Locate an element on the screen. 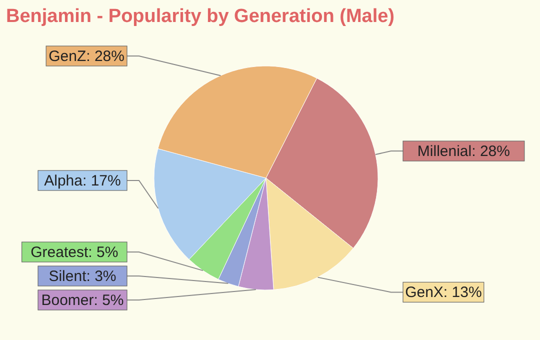  slice-label: Greatest: 5% is located at coordinates (74, 252).